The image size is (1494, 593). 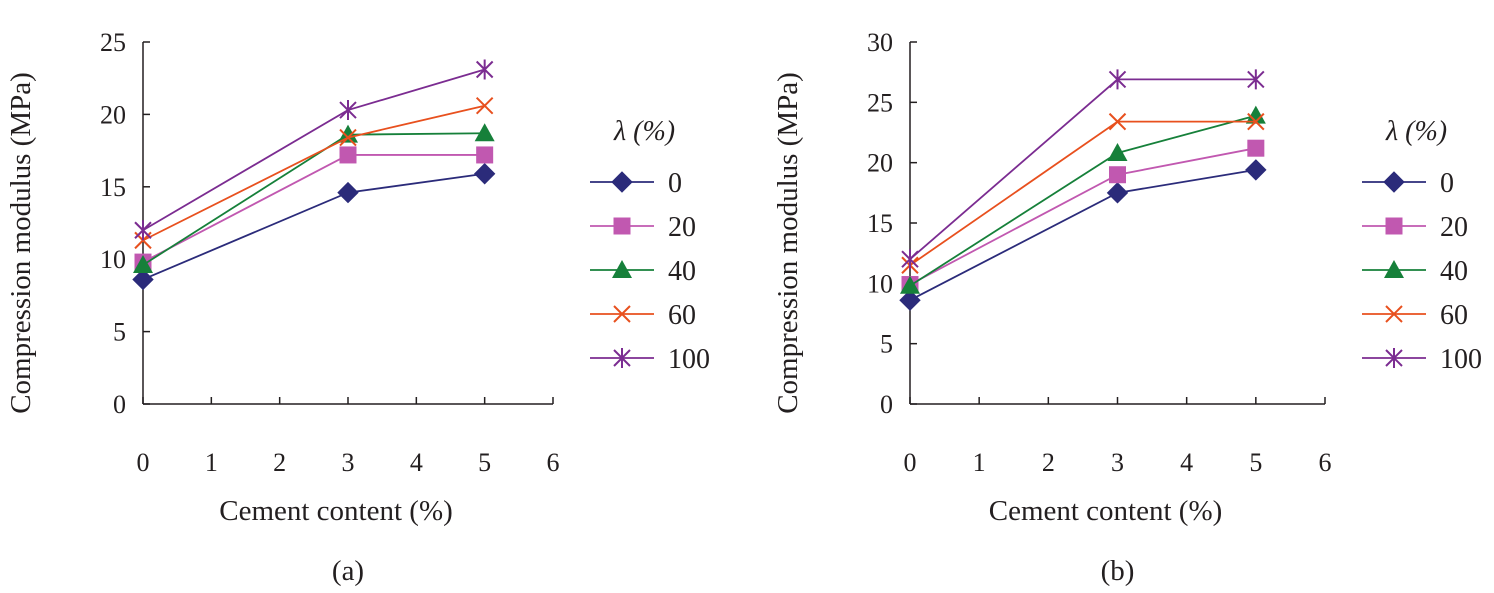 What do you see at coordinates (348, 571) in the screenshot?
I see `panel-label: (a)` at bounding box center [348, 571].